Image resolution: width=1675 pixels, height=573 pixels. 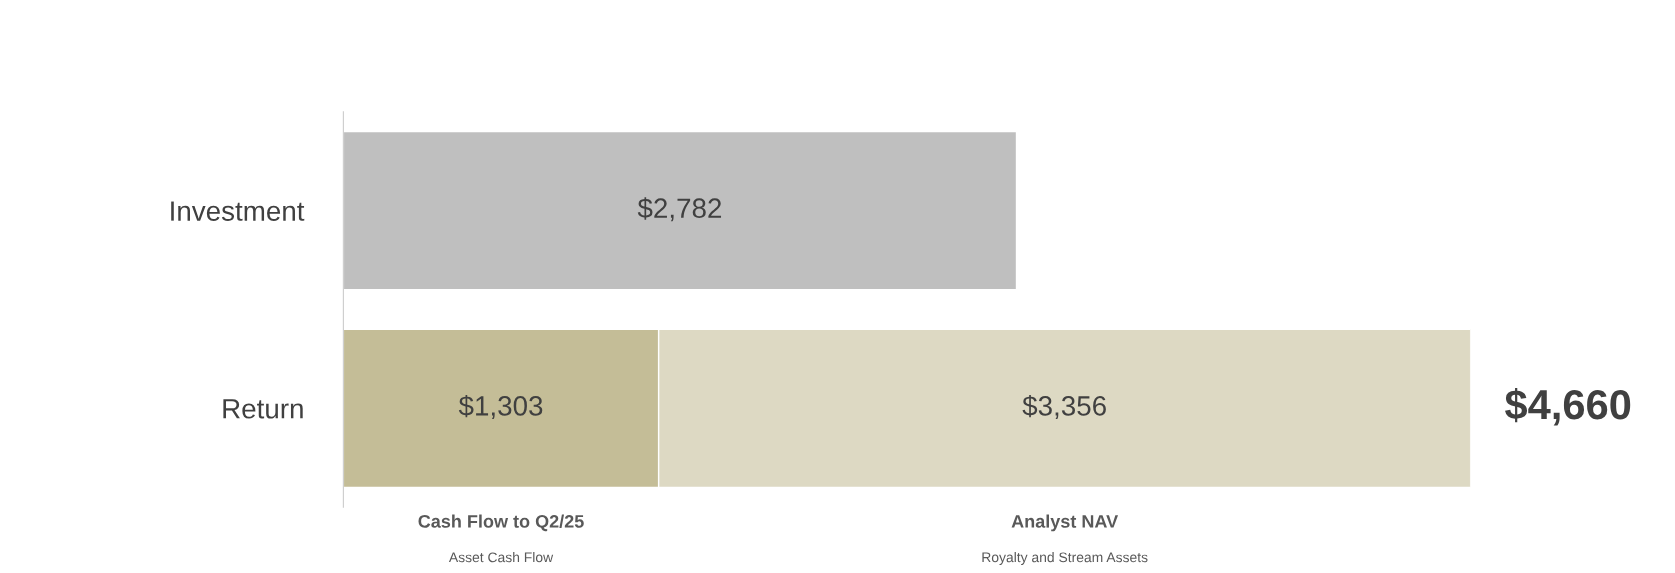 I want to click on text: Royalty and Stream Assets, so click(x=1065, y=558).